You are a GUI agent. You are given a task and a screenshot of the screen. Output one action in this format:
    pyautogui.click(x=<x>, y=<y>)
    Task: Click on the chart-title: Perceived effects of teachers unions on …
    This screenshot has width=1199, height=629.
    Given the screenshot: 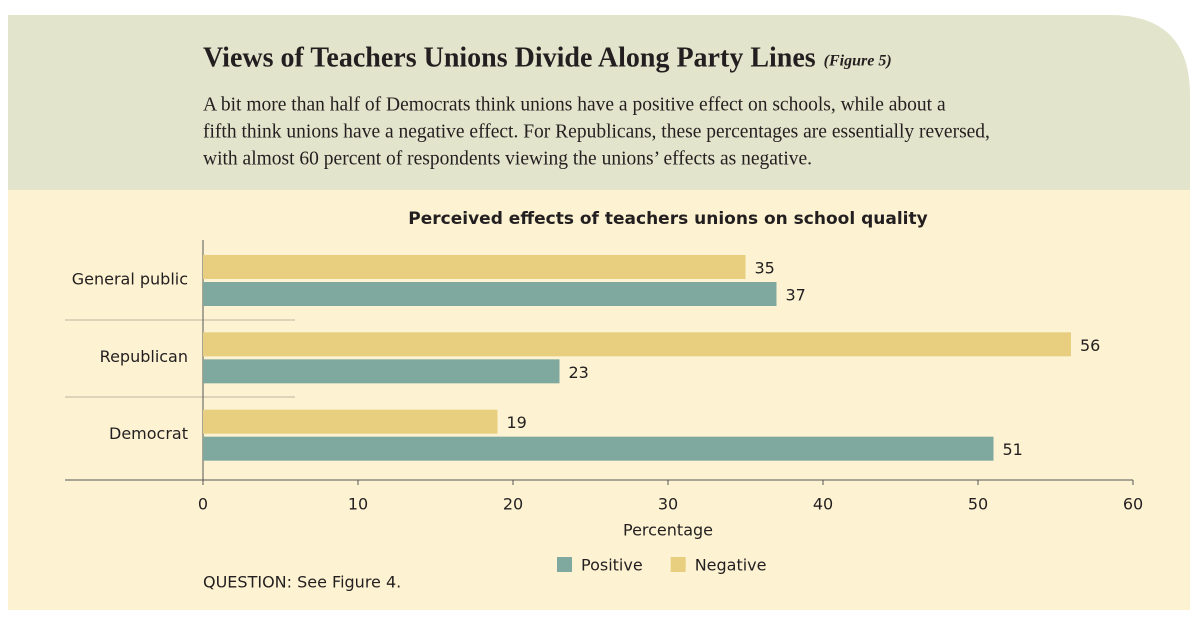 What is the action you would take?
    pyautogui.click(x=667, y=219)
    